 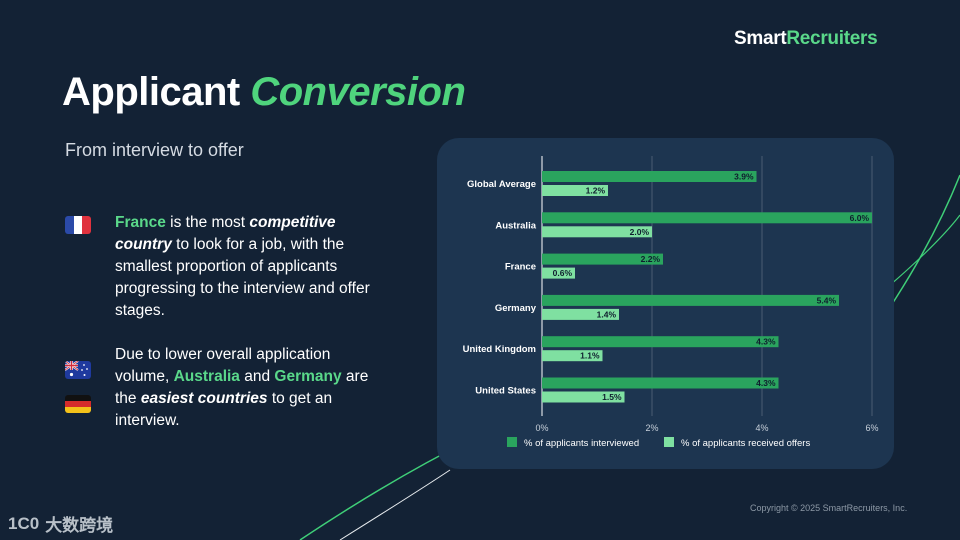 I want to click on note-text: is the most, so click(x=207, y=222).